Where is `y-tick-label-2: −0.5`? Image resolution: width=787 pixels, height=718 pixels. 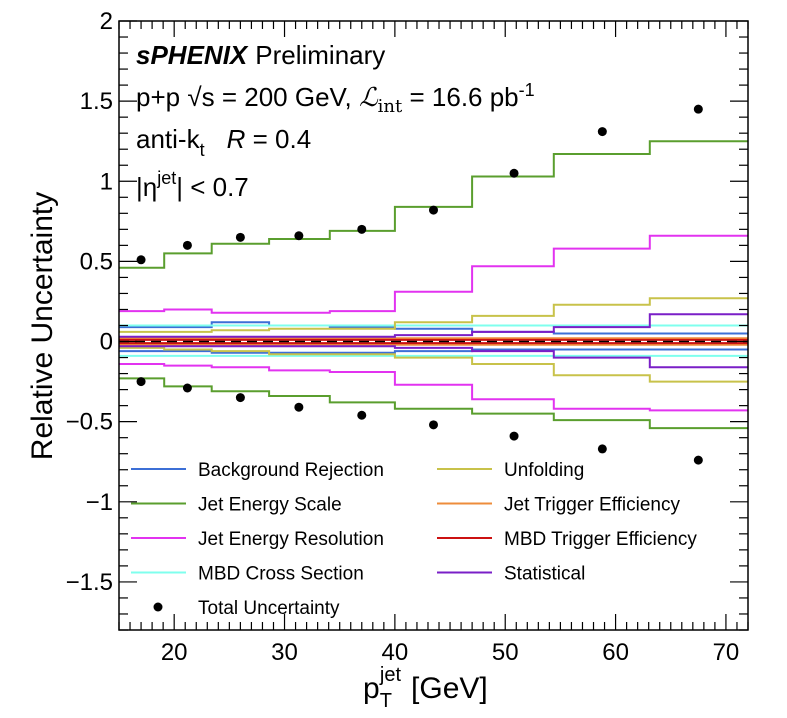
y-tick-label-2: −0.5 is located at coordinates (89, 422).